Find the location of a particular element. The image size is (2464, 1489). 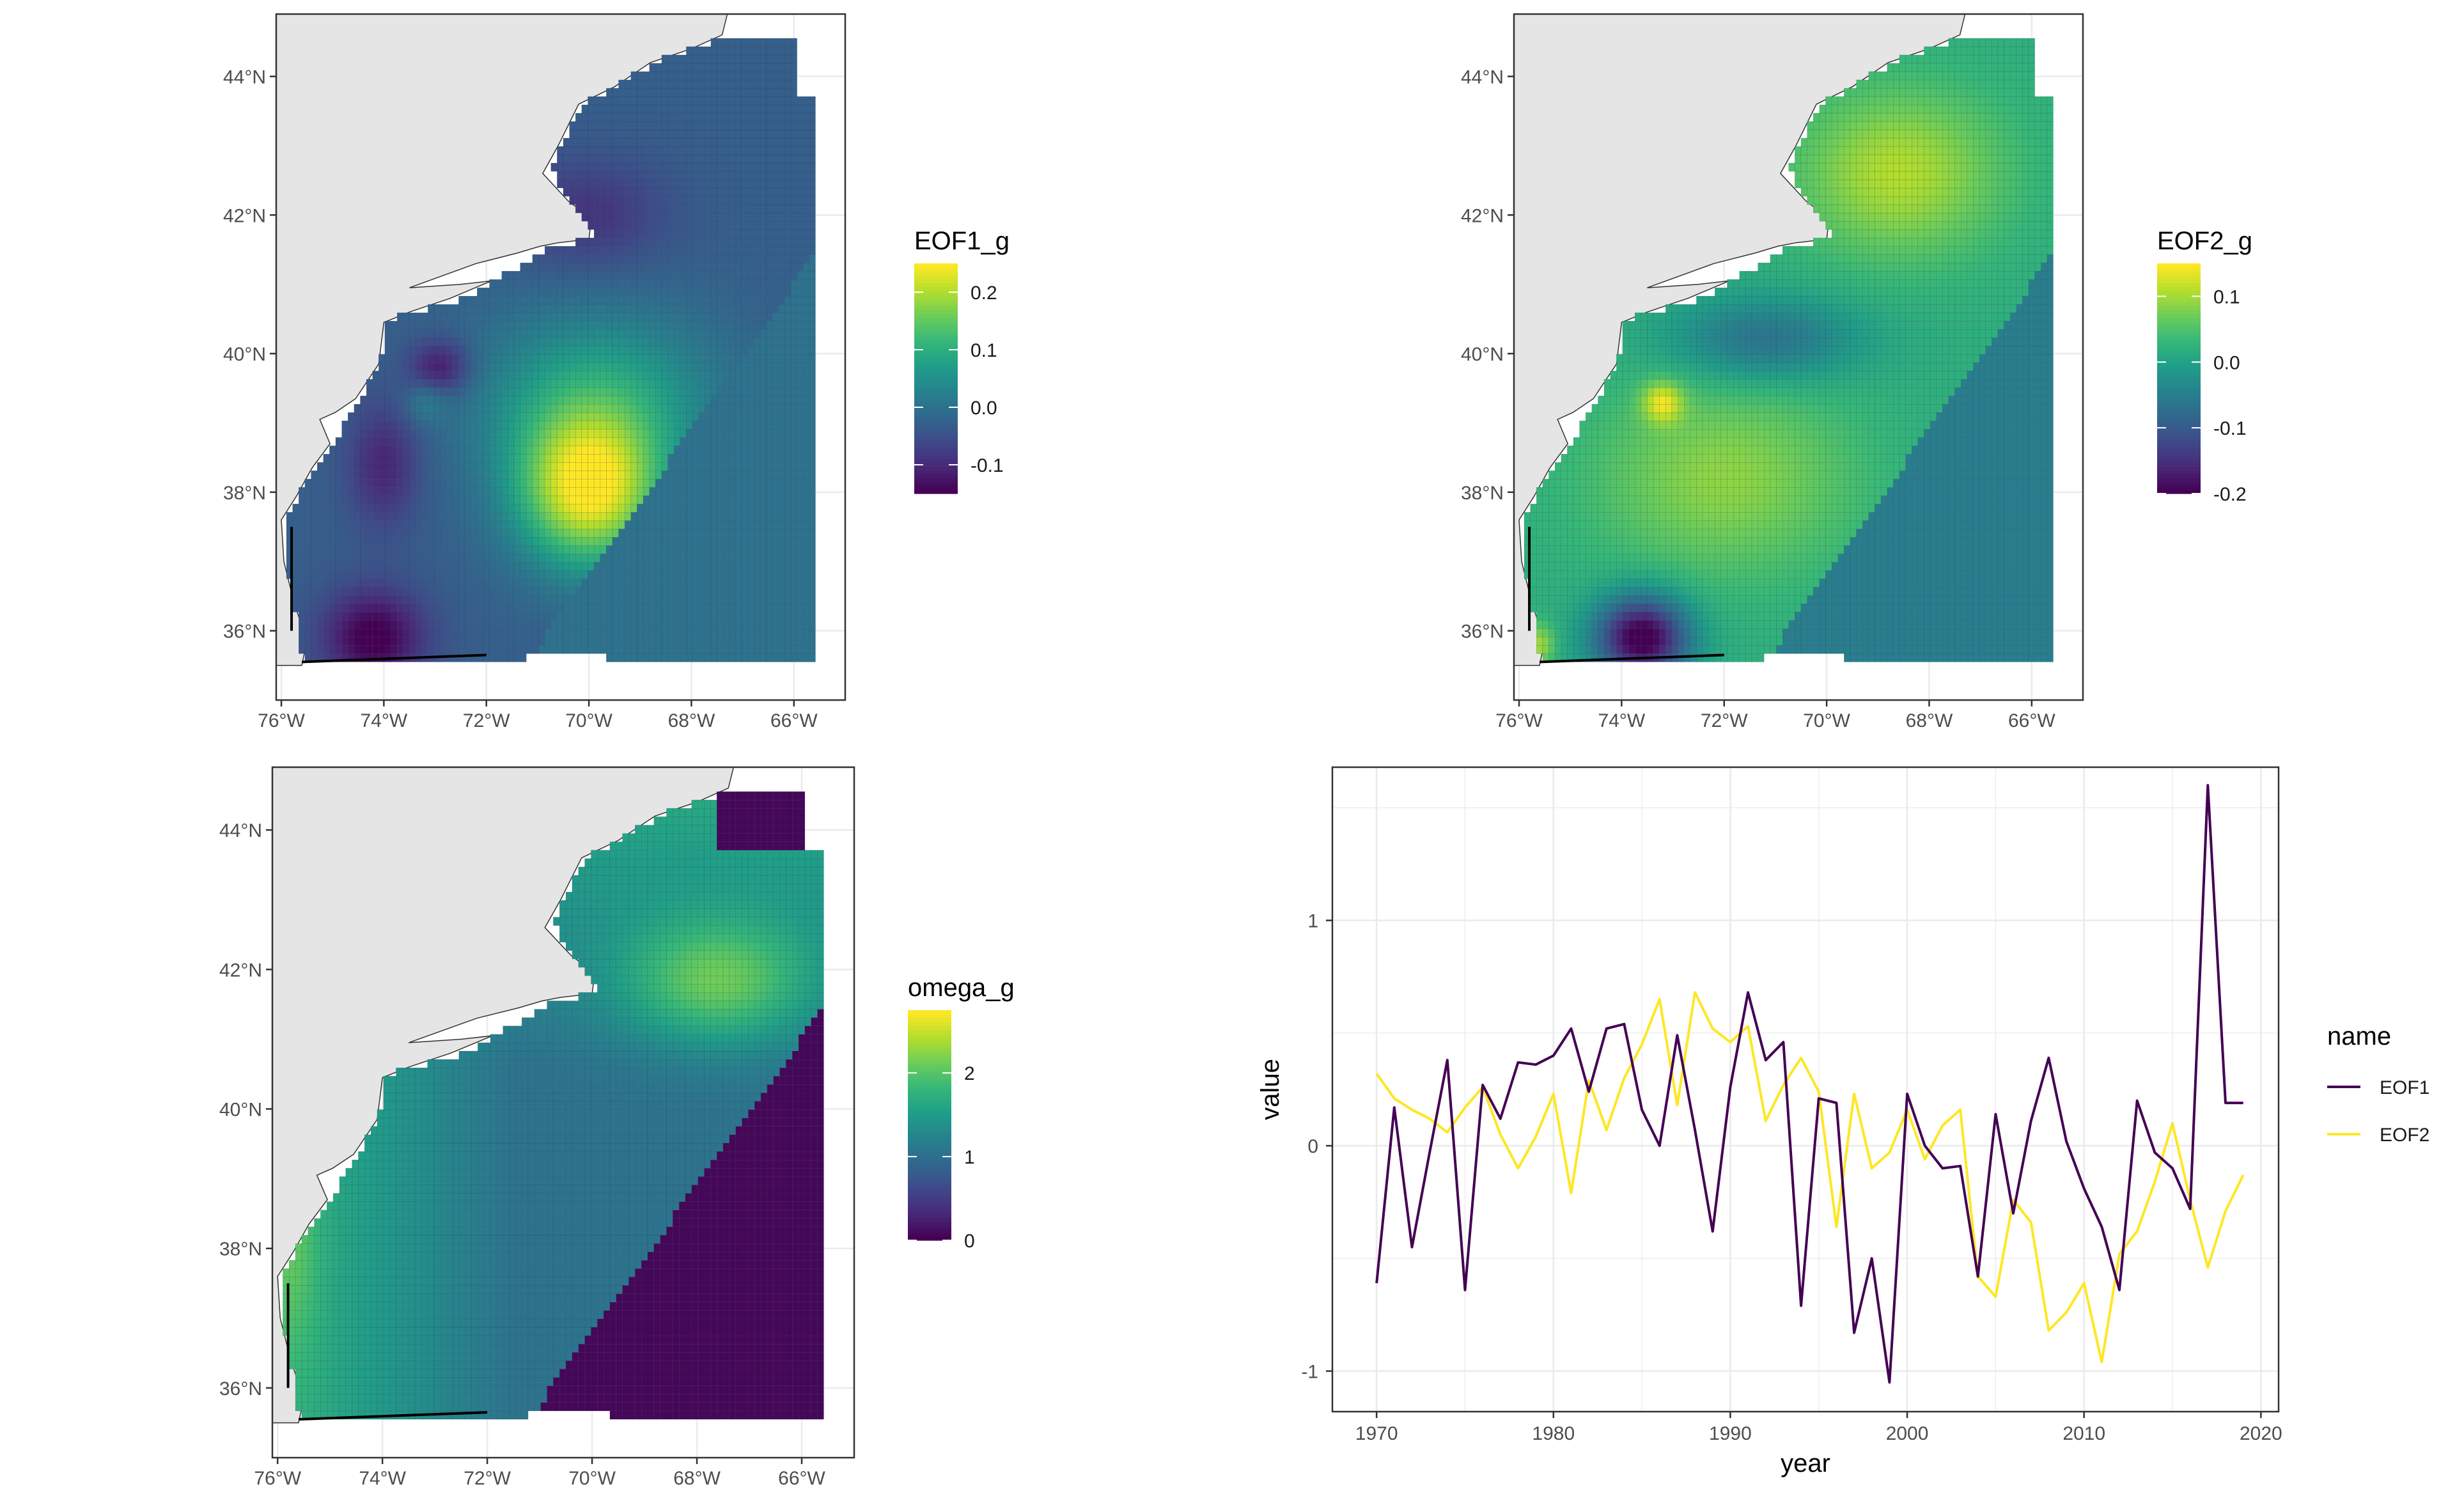

colorbar-segment is located at coordinates (936, 396).